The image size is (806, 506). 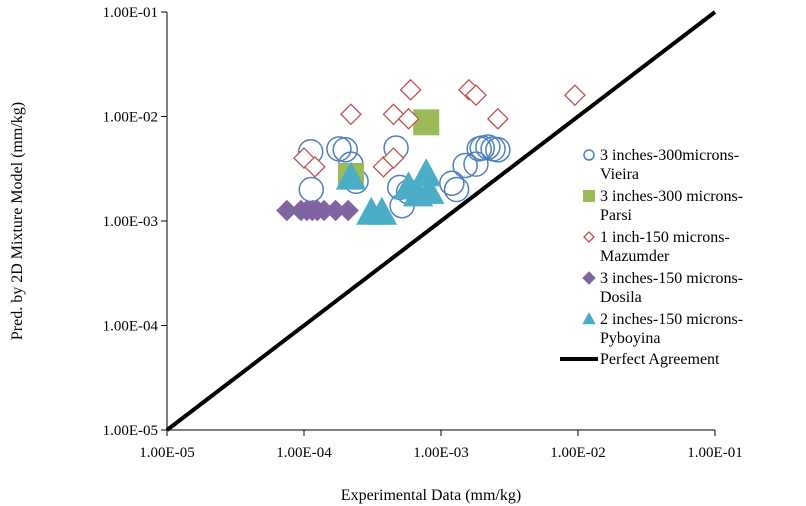 I want to click on x-tick-label: 1.00E-04, so click(x=304, y=453).